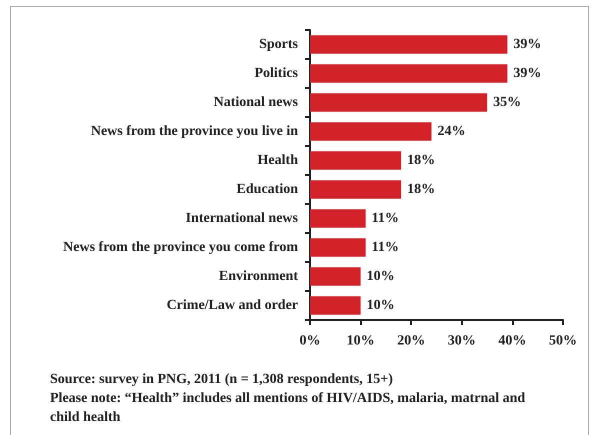 This screenshot has height=435, width=592. I want to click on y-tick-label: Crime/Law and order, so click(232, 305).